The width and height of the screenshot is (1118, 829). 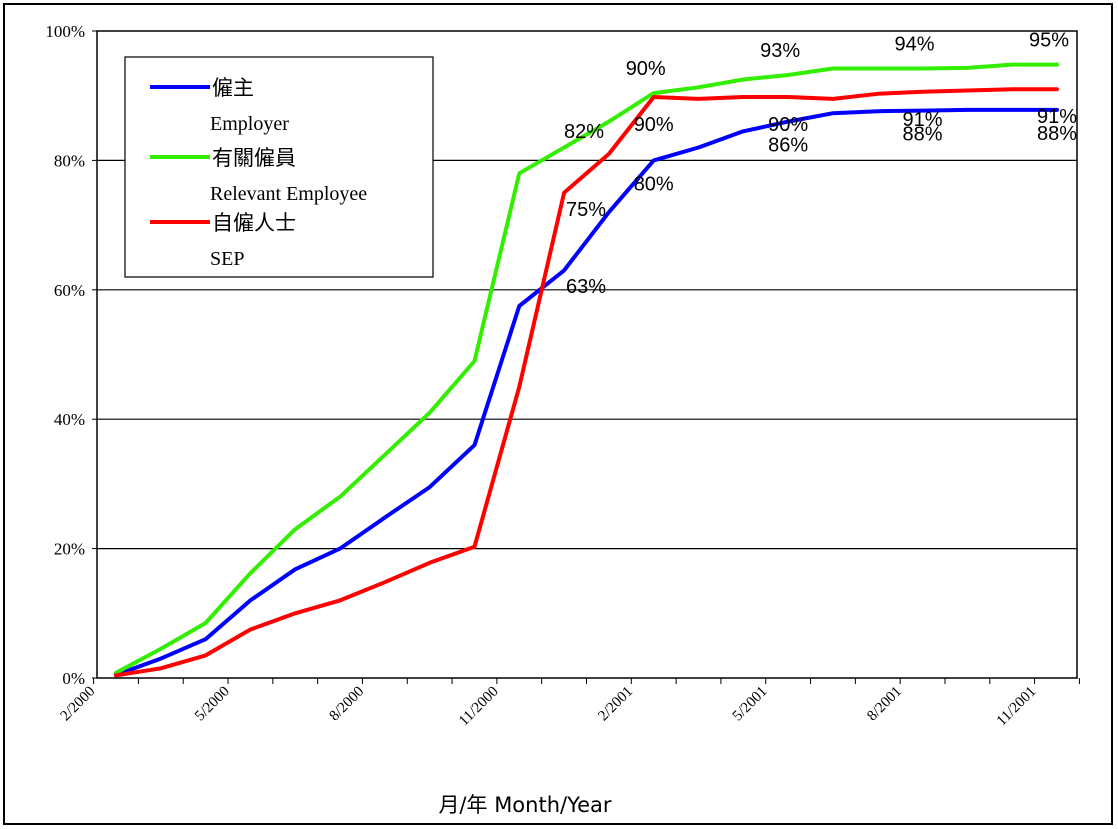 What do you see at coordinates (227, 259) in the screenshot?
I see `legend-label-en: SEP` at bounding box center [227, 259].